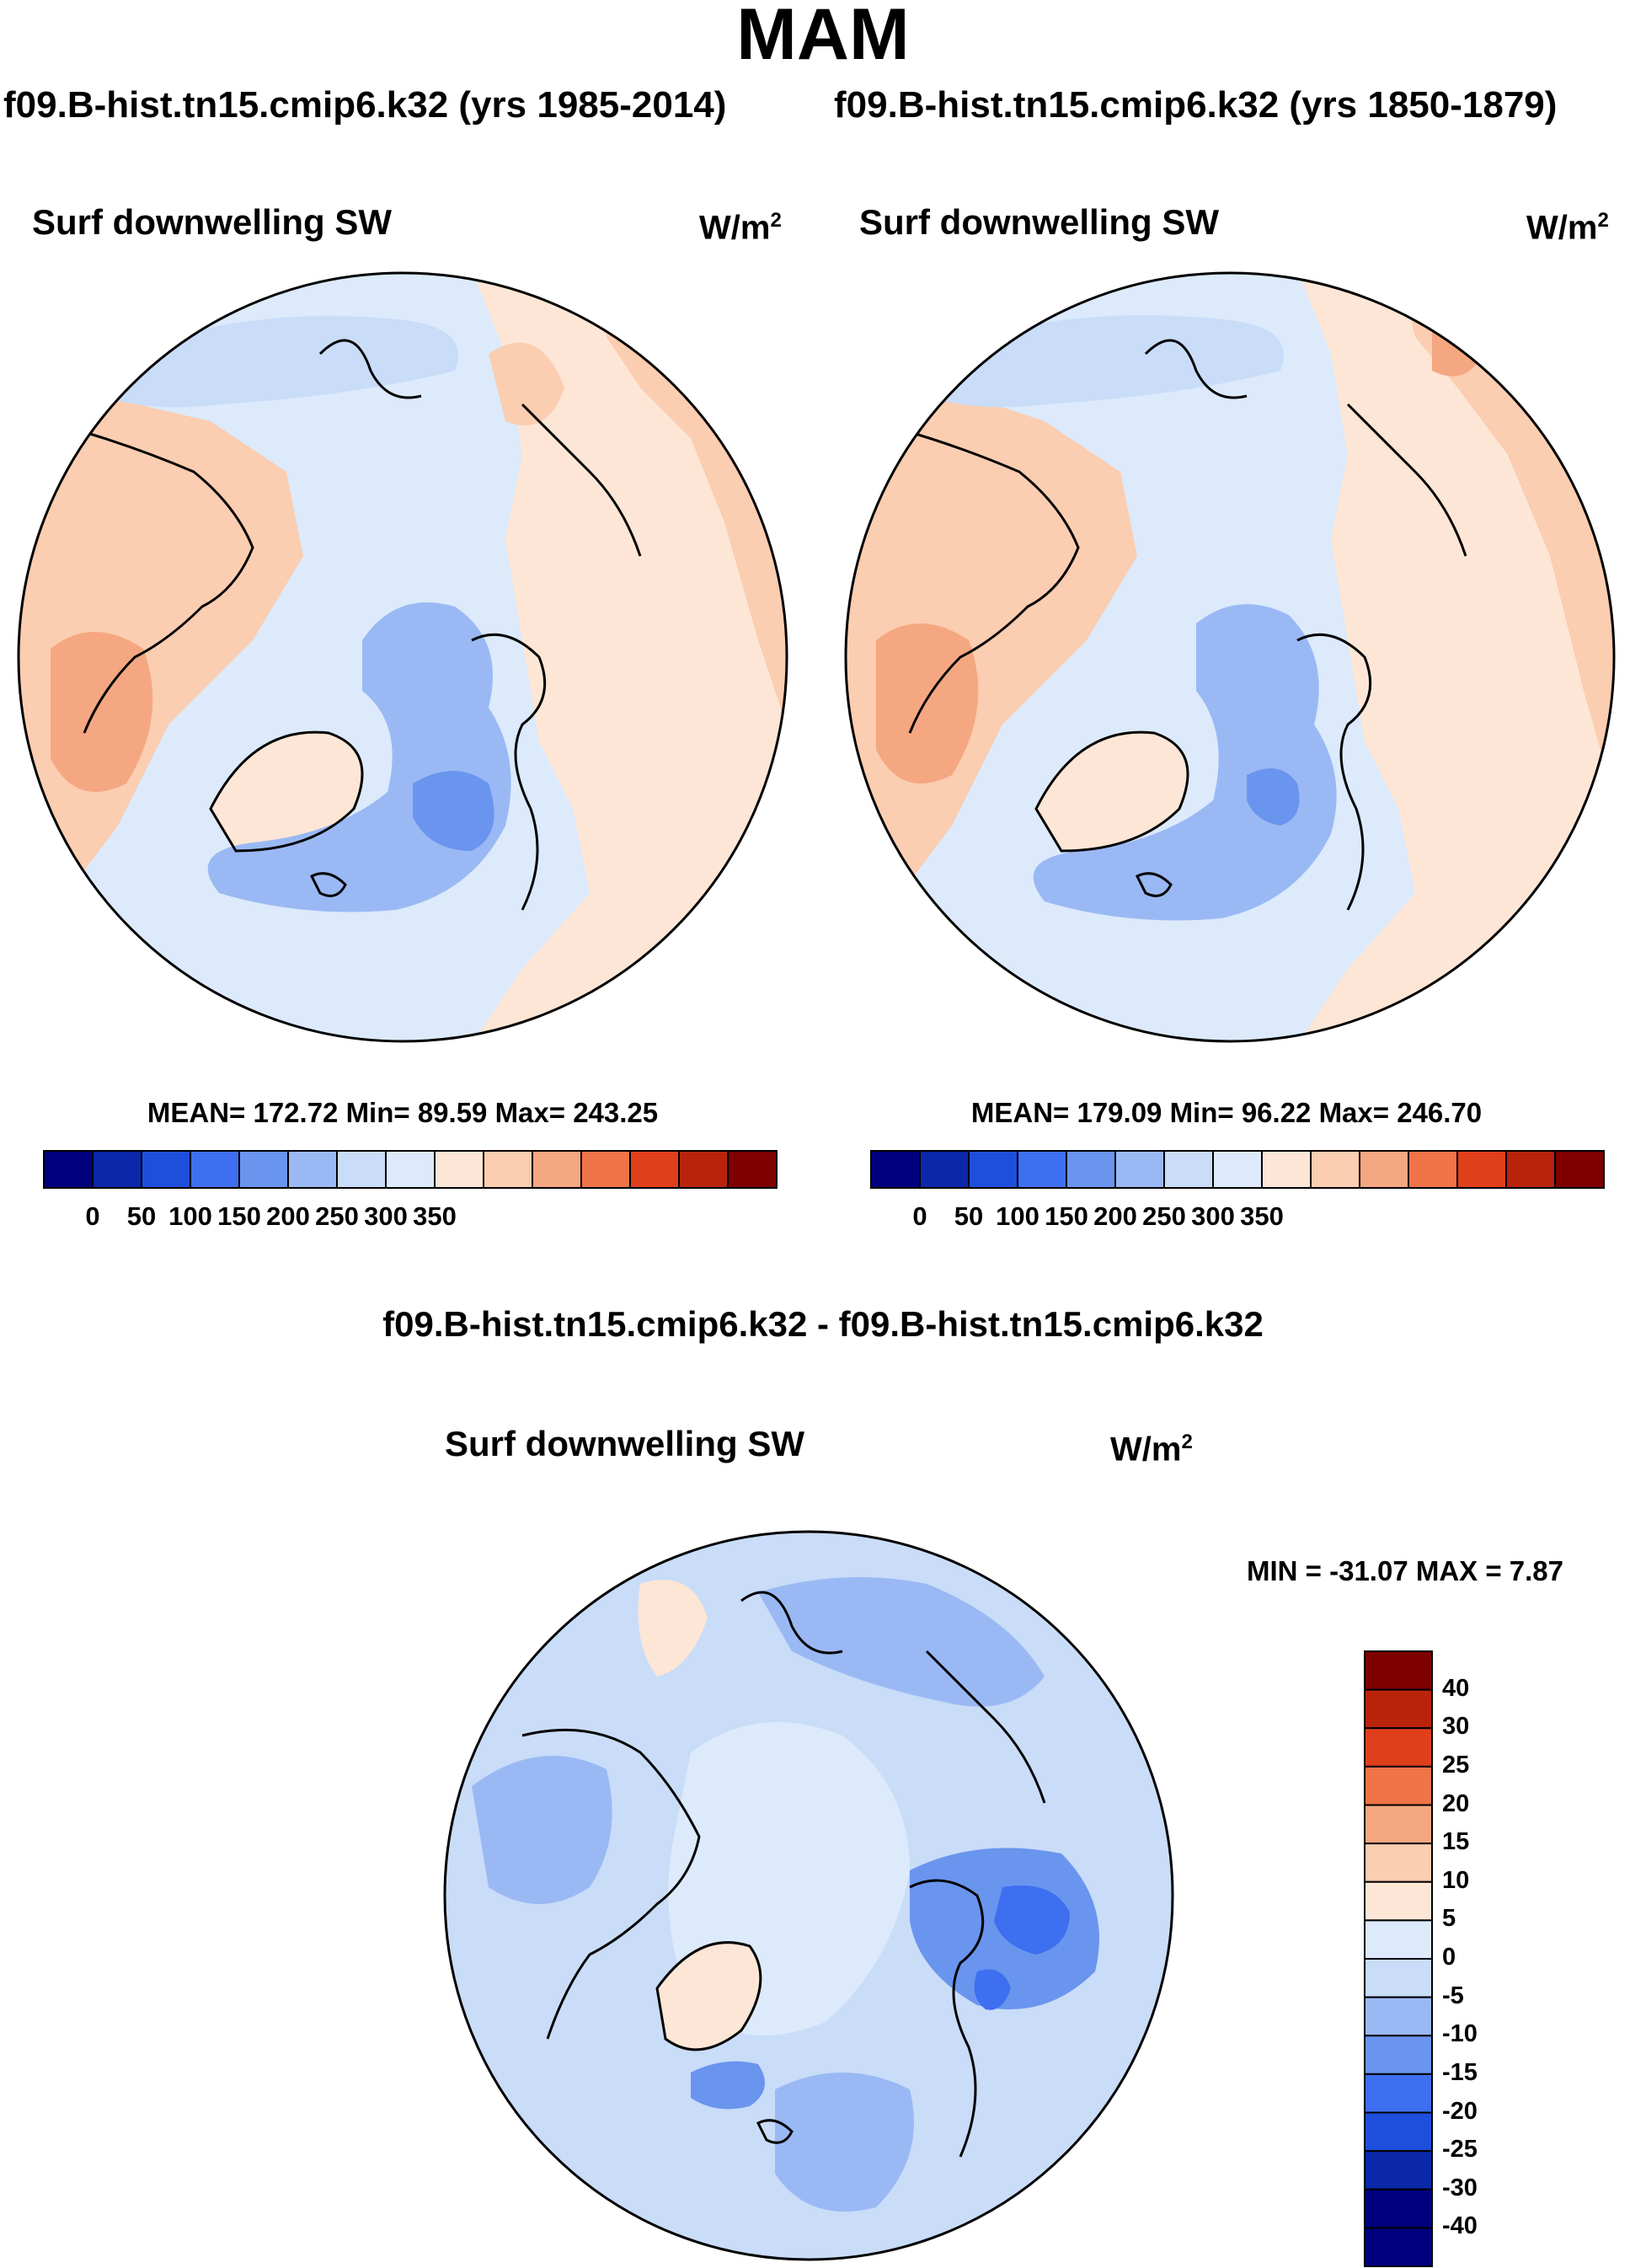 This screenshot has height=2268, width=1646. What do you see at coordinates (709, 1996) in the screenshot?
I see `panel3-greenland-warm` at bounding box center [709, 1996].